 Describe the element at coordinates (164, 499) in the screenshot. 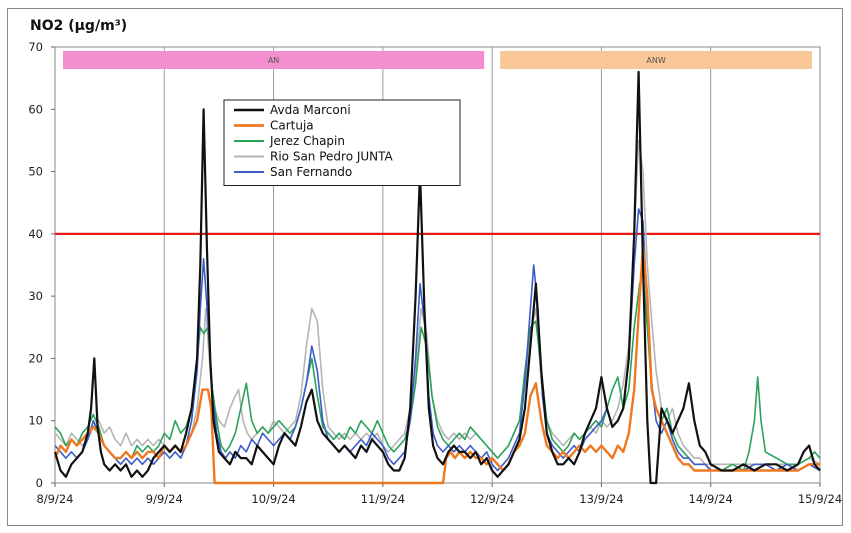

I see `x-tick-label-1: 9/9/24` at that location.